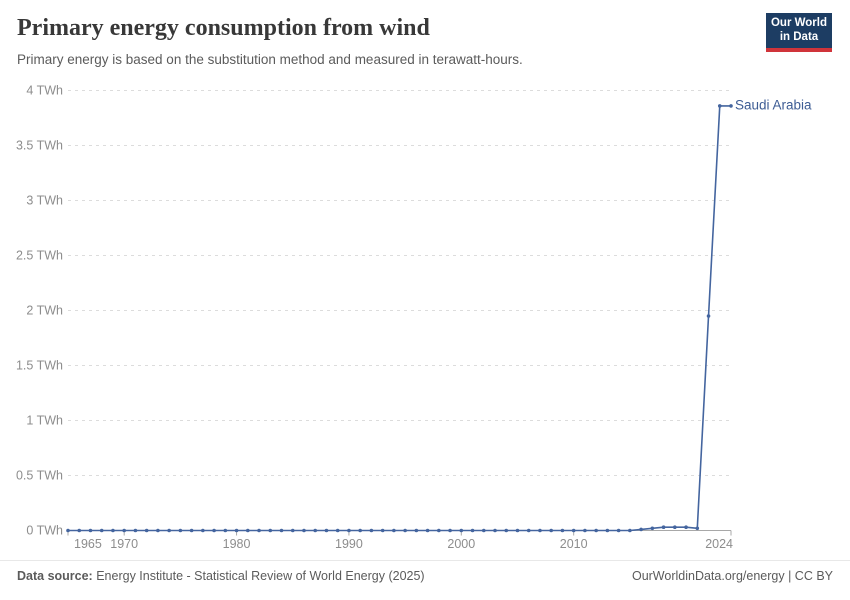 The image size is (850, 600). What do you see at coordinates (799, 36) in the screenshot?
I see `owid-logo-line2: in Data` at bounding box center [799, 36].